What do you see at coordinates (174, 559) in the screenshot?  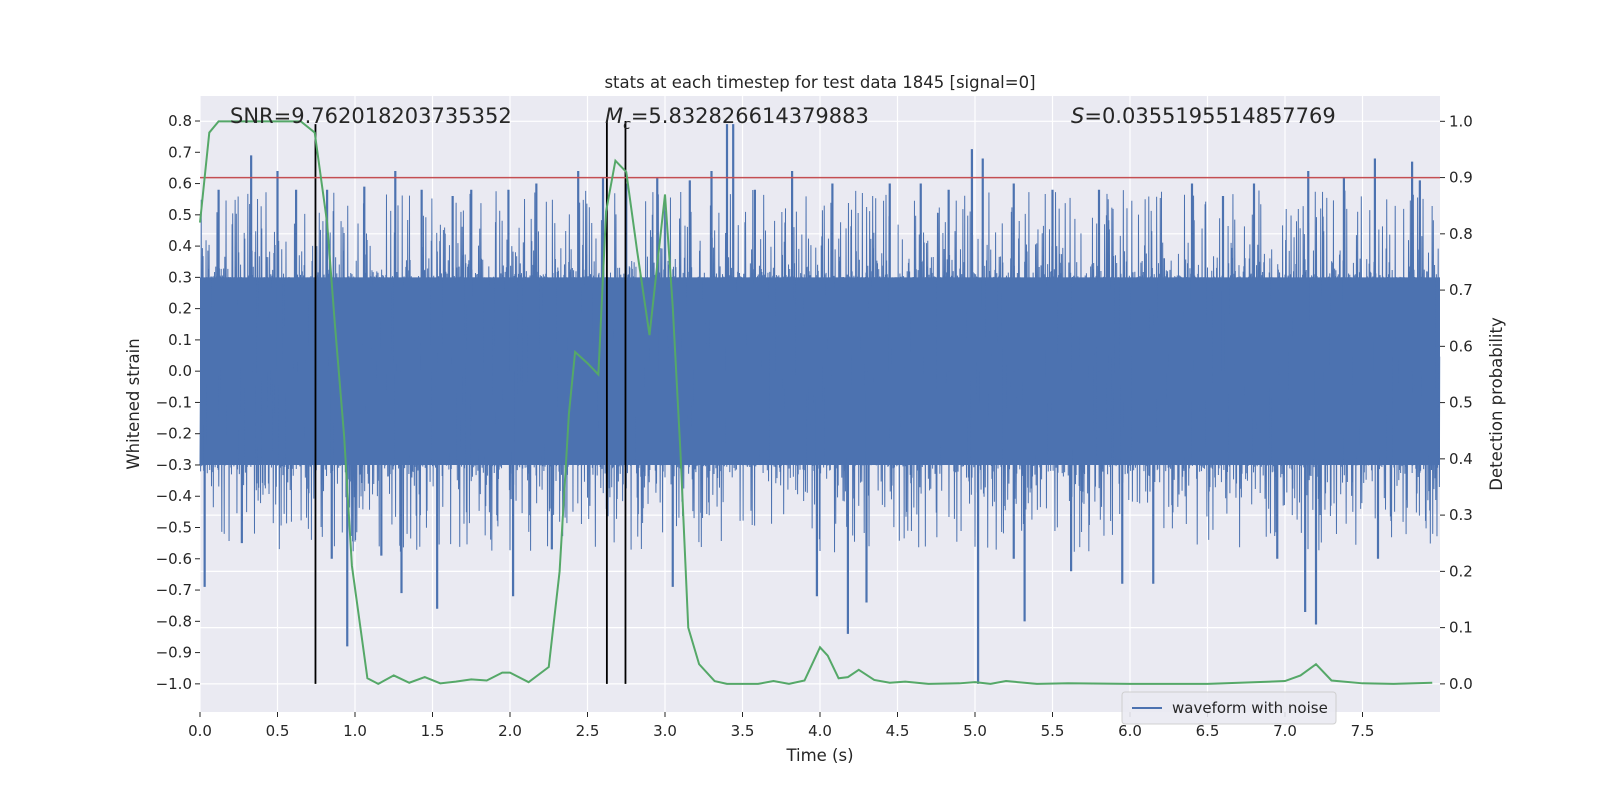 I see `left-y-tick-label-14: −0.6` at bounding box center [174, 559].